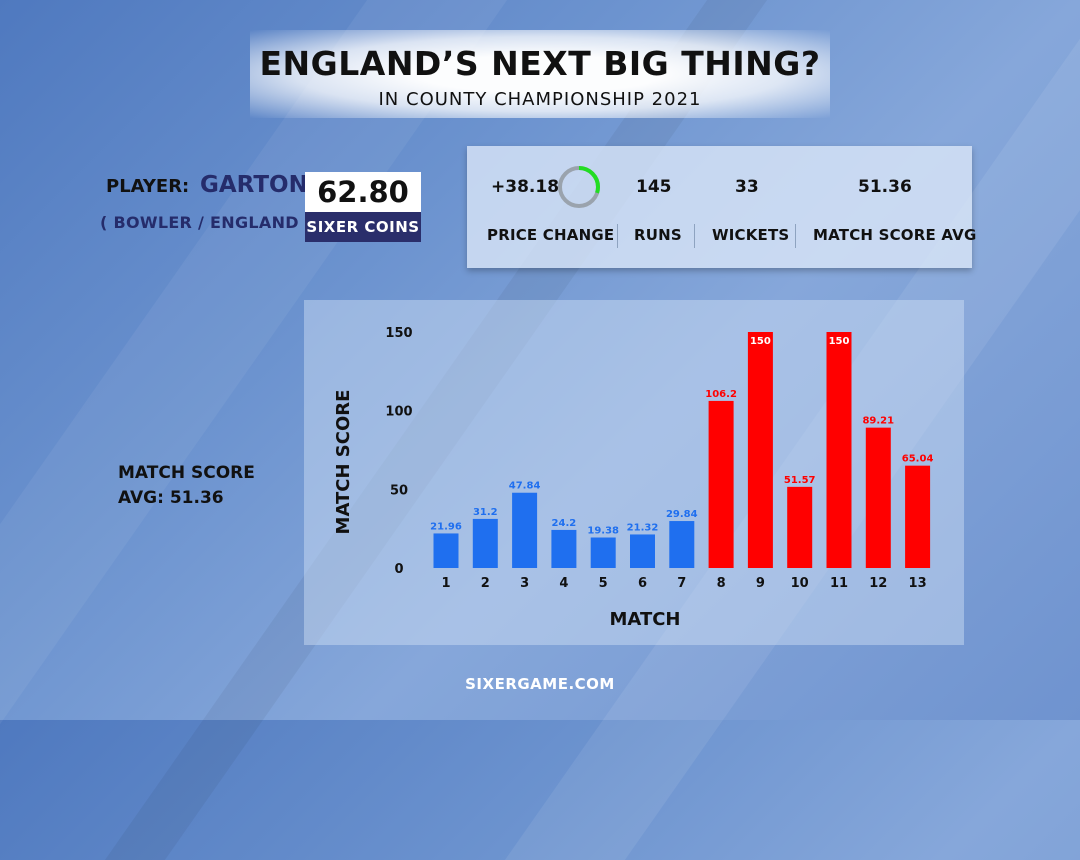  Describe the element at coordinates (895, 235) in the screenshot. I see `match-score-avg-label: MATCH SCORE AVG` at that location.